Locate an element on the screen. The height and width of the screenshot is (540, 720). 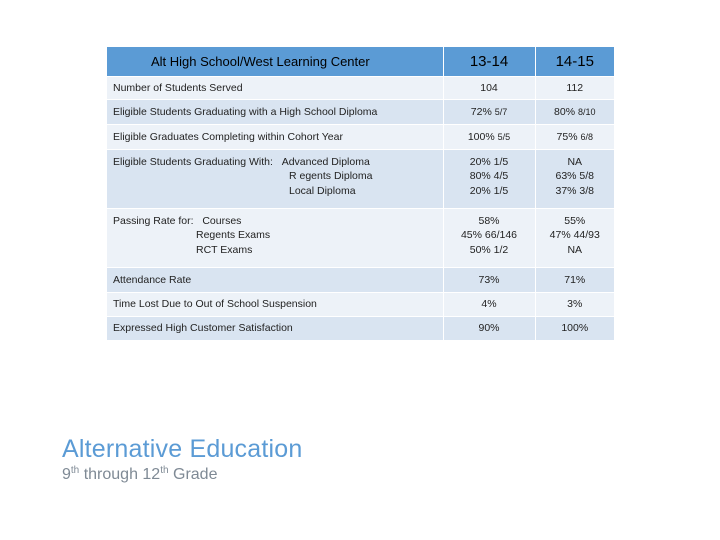
label-main: Eligible Students Graduating With: is located at coordinates (193, 161).